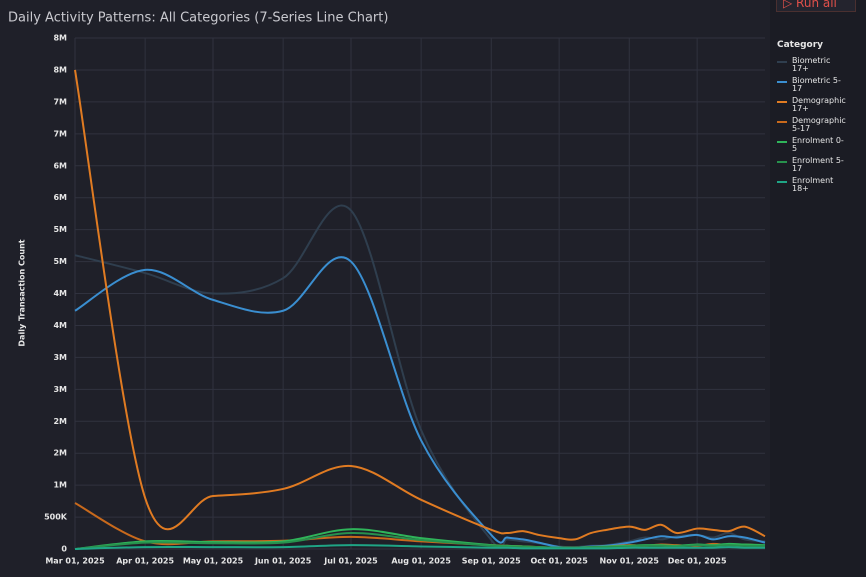 This screenshot has width=866, height=577. Describe the element at coordinates (213, 561) in the screenshot. I see `x-tick-label: May 01, 2025` at that location.